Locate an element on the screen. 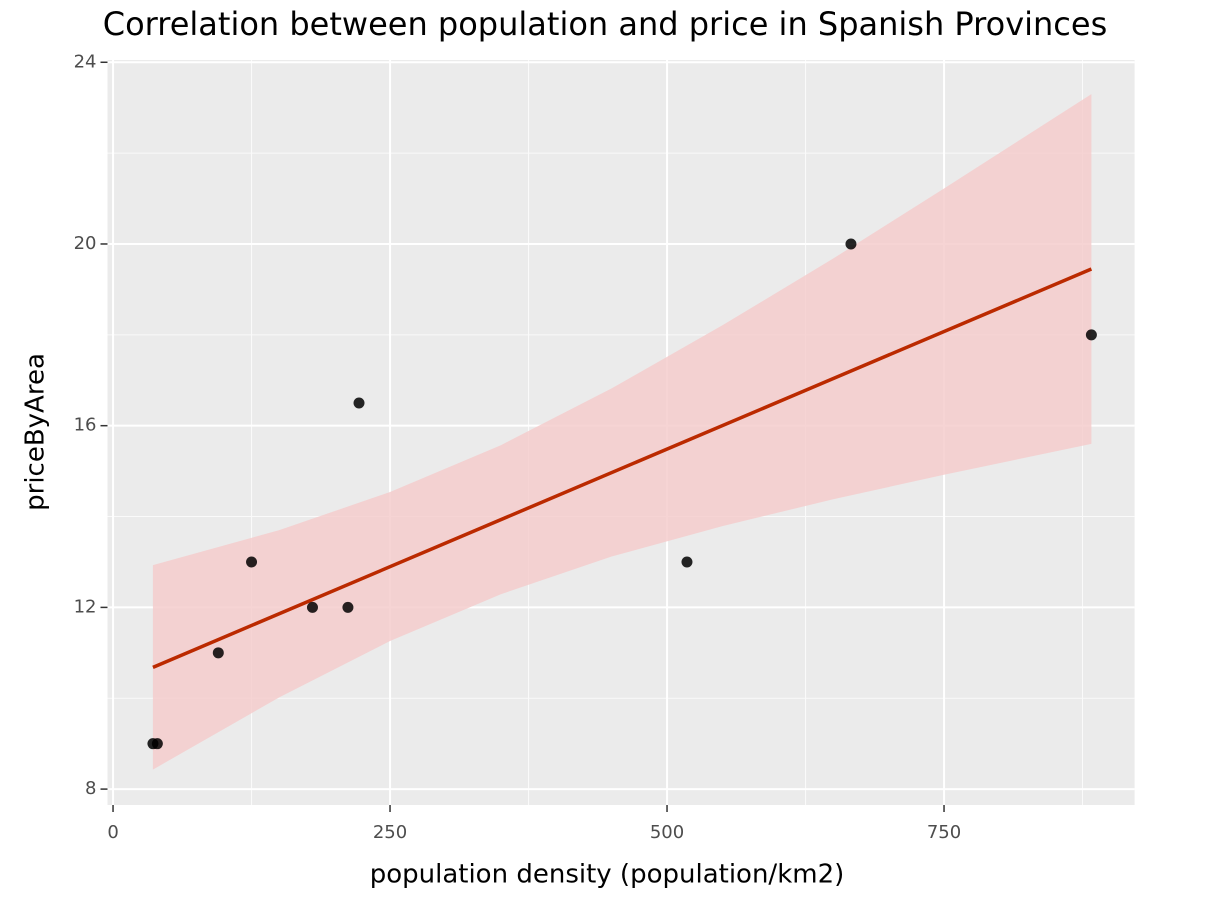  x-tick-label: 750 is located at coordinates (944, 832).